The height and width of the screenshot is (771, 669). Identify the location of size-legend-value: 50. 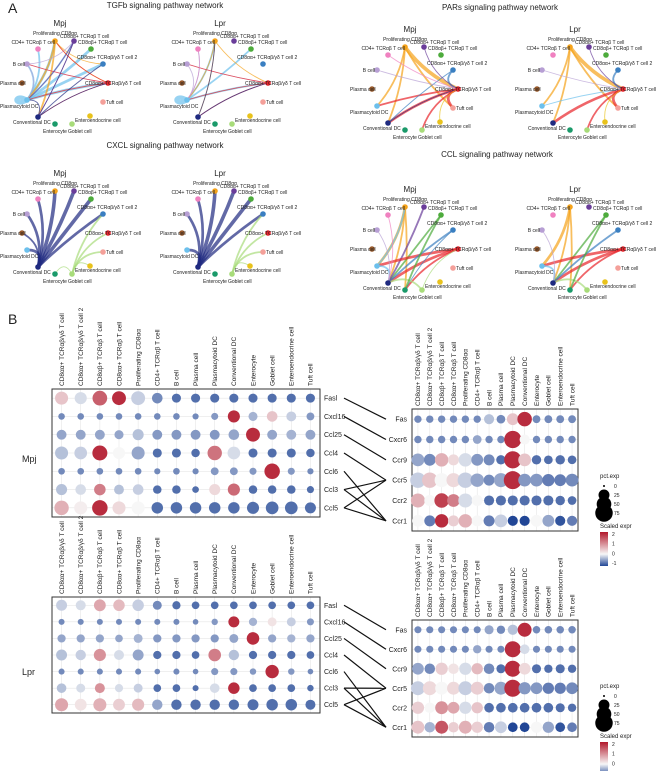
(617, 505).